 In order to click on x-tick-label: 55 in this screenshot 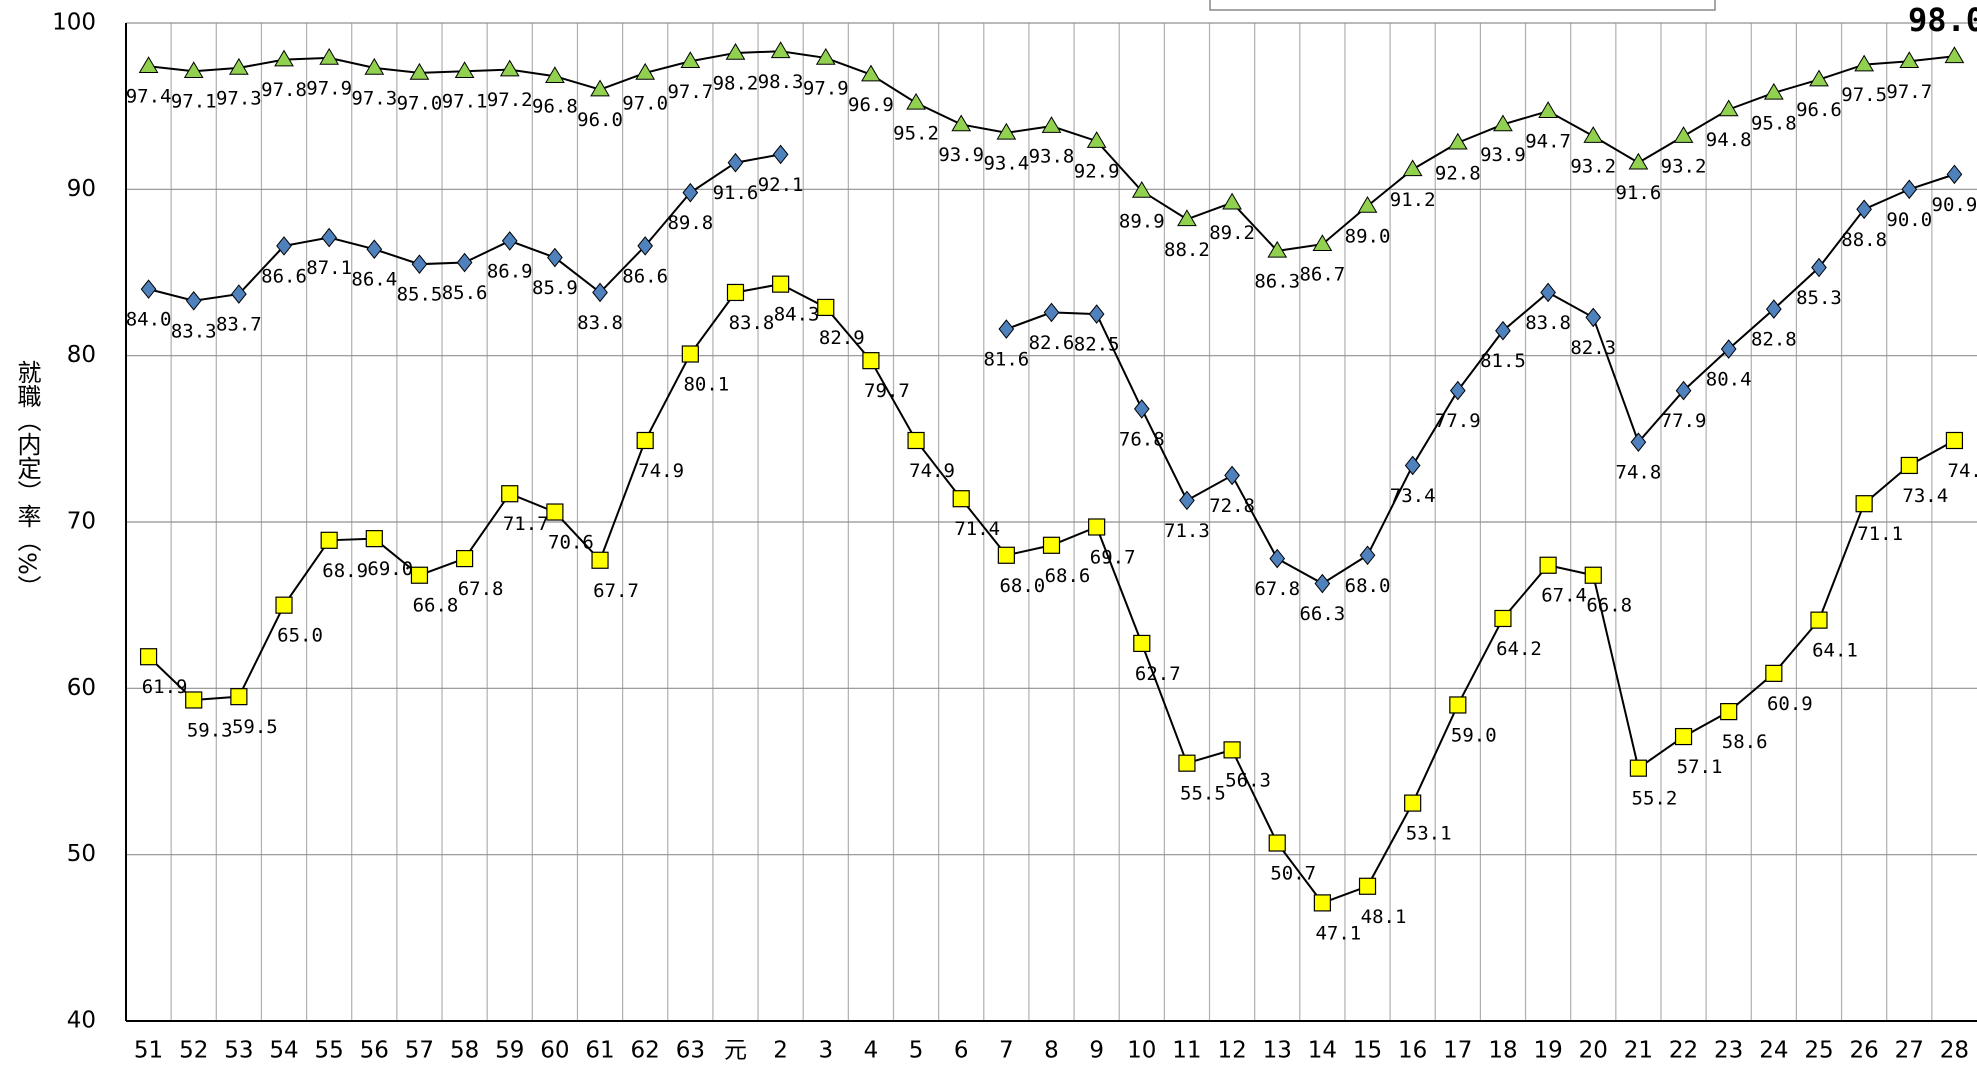, I will do `click(329, 1051)`.